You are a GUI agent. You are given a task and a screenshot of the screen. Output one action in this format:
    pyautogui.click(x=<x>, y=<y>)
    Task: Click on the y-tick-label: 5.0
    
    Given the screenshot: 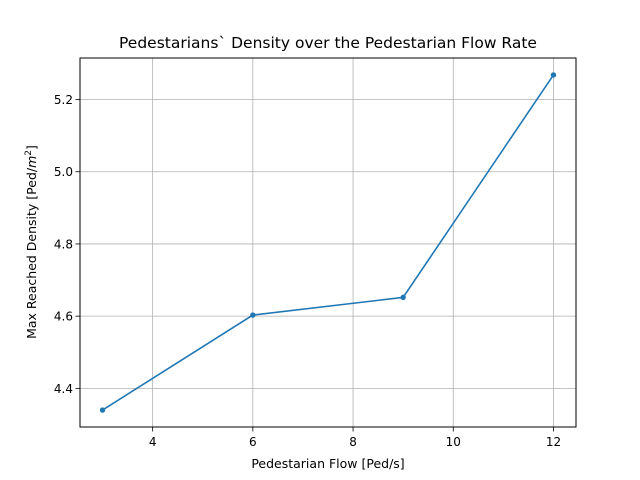 What is the action you would take?
    pyautogui.click(x=63, y=172)
    